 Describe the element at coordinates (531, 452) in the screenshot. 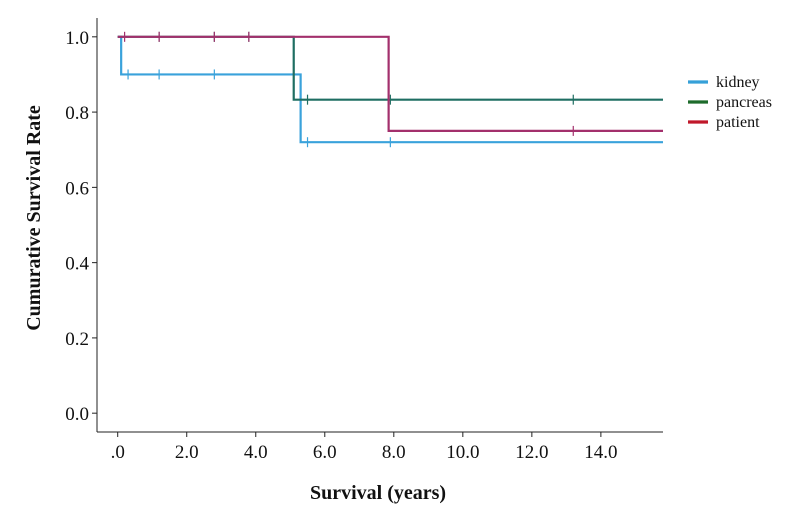

I see `x-tick-label: 12.0` at that location.